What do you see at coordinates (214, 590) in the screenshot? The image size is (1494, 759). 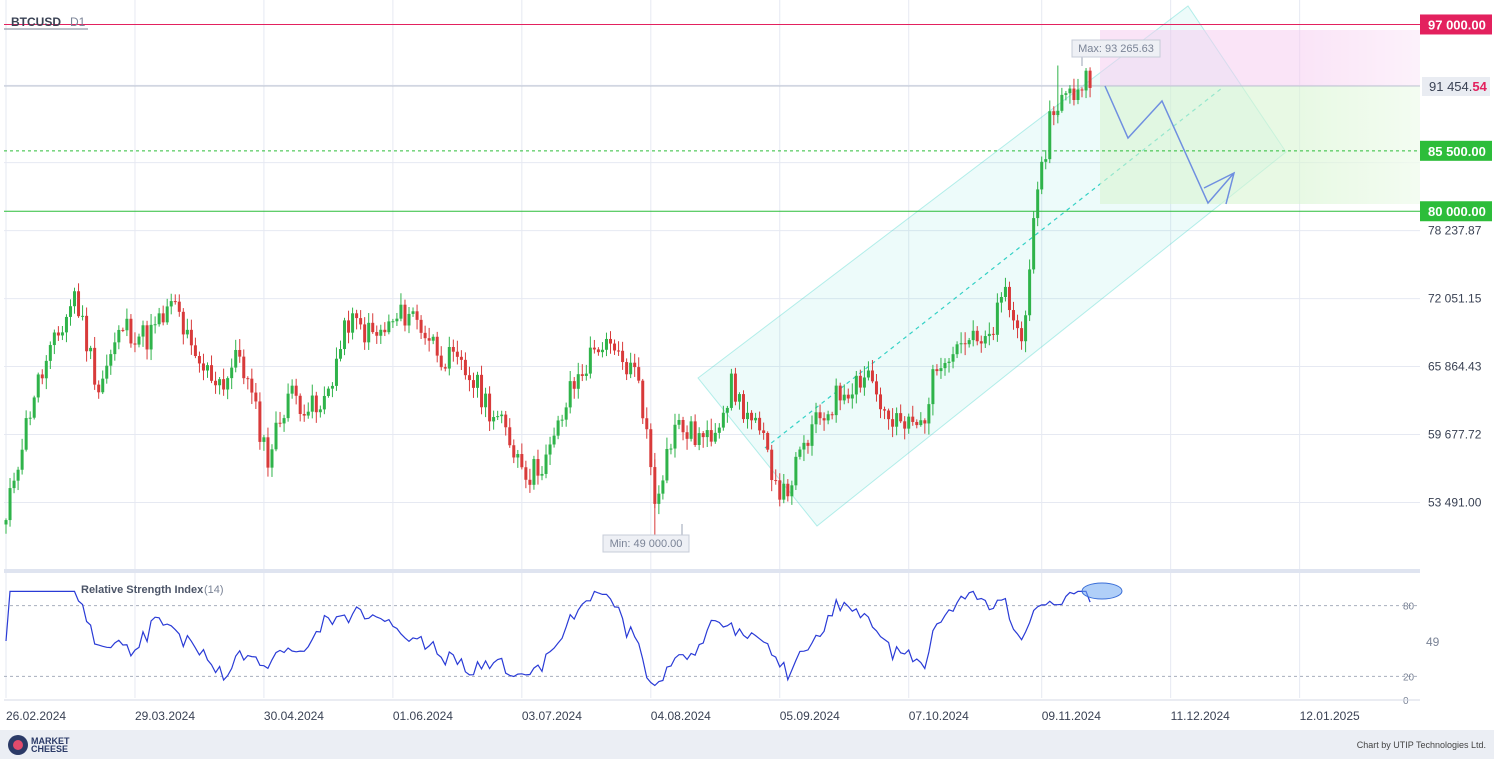 I see `rsi-period: (14)` at bounding box center [214, 590].